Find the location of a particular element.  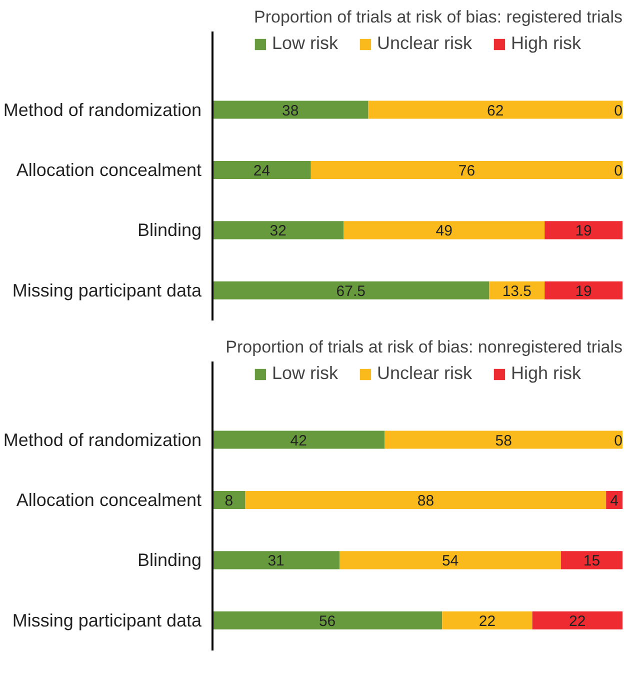

data-label: 58 is located at coordinates (503, 441).